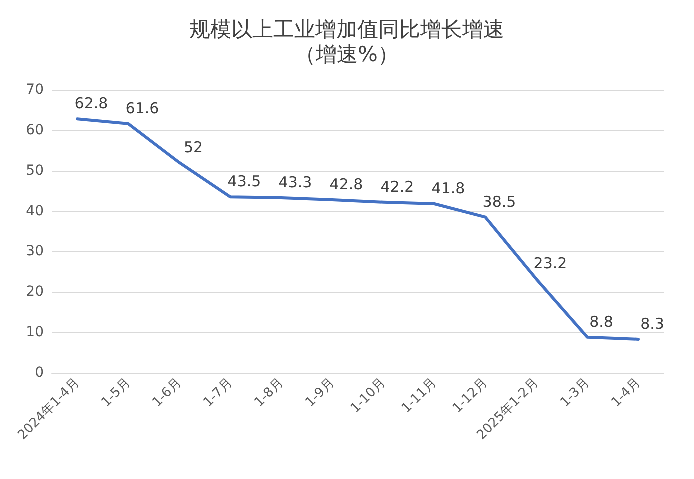  What do you see at coordinates (143, 108) in the screenshot?
I see `data-label: 61.6` at bounding box center [143, 108].